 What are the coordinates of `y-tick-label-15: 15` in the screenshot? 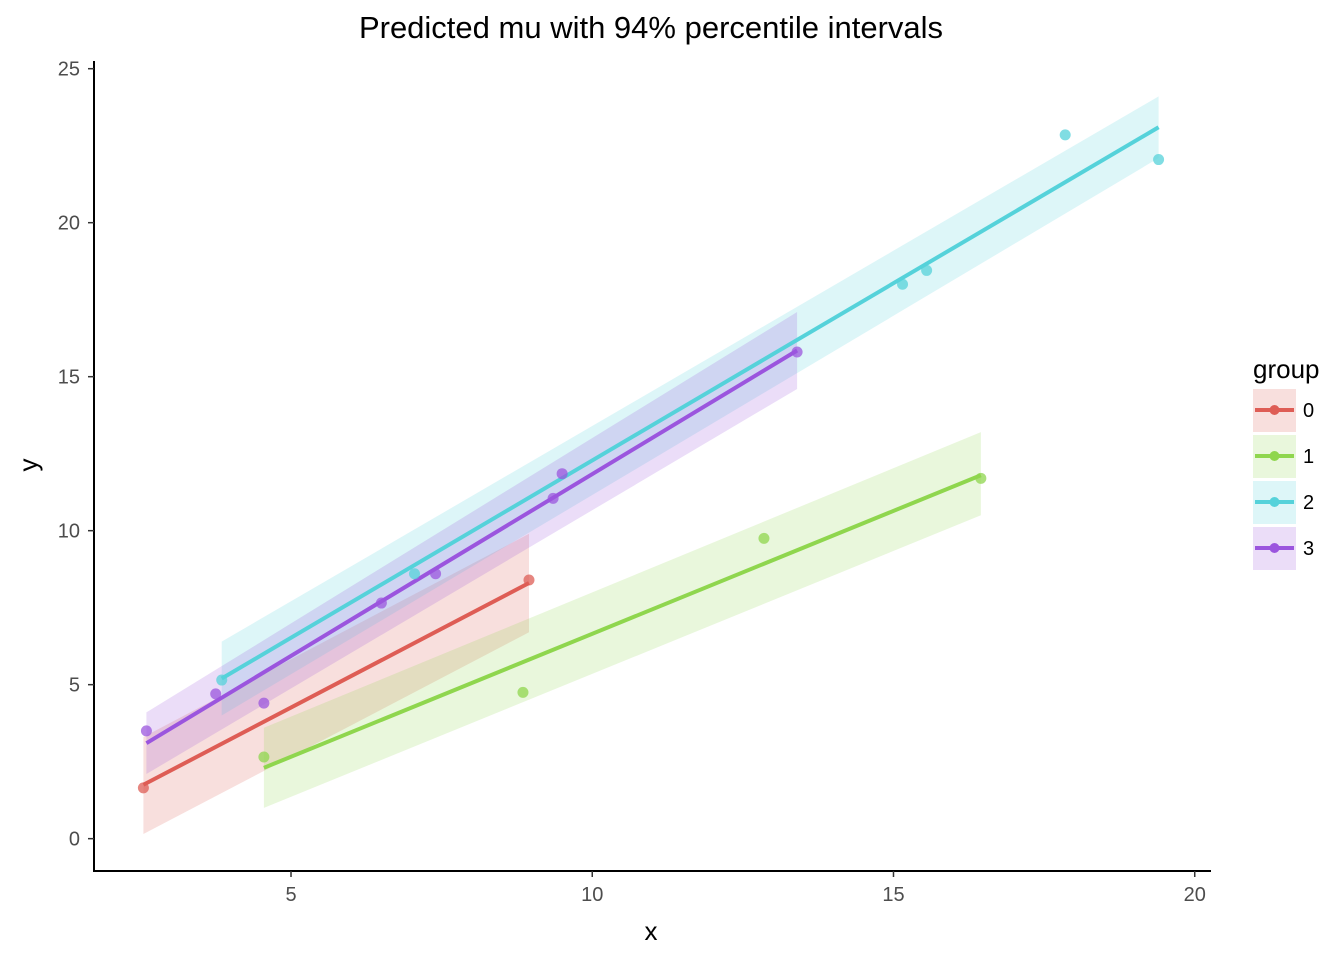 It's located at (69, 378).